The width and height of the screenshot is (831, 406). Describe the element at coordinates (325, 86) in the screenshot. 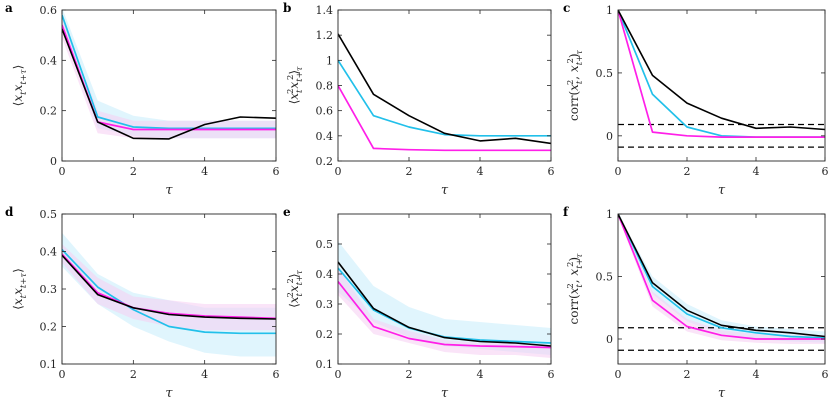

I see `y-tick-label: 0.8` at that location.